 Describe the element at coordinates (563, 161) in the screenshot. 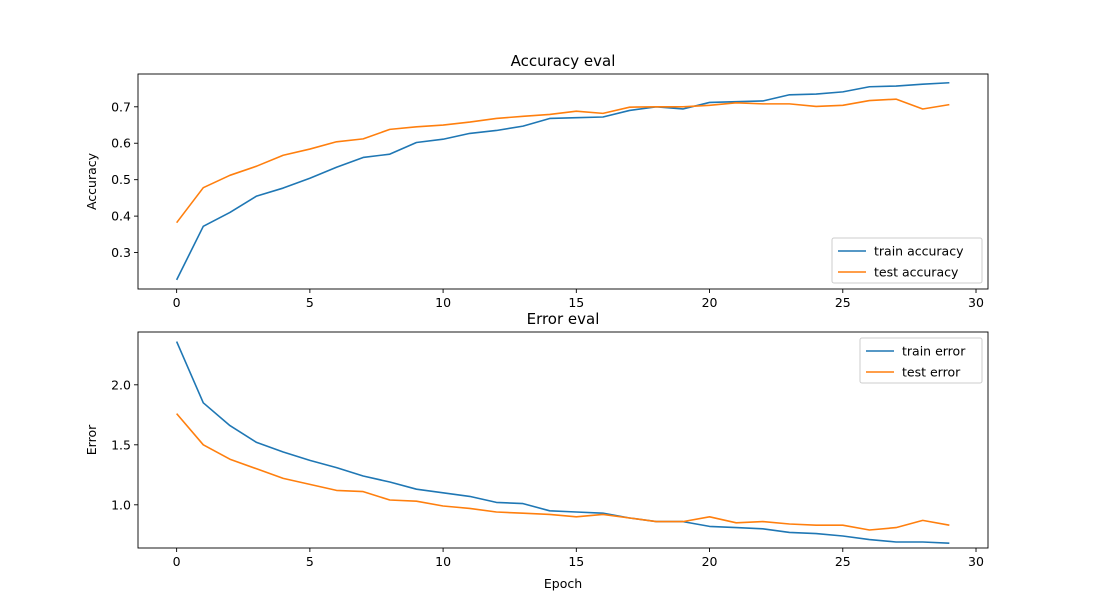

I see `series-line-test-accuracy` at that location.